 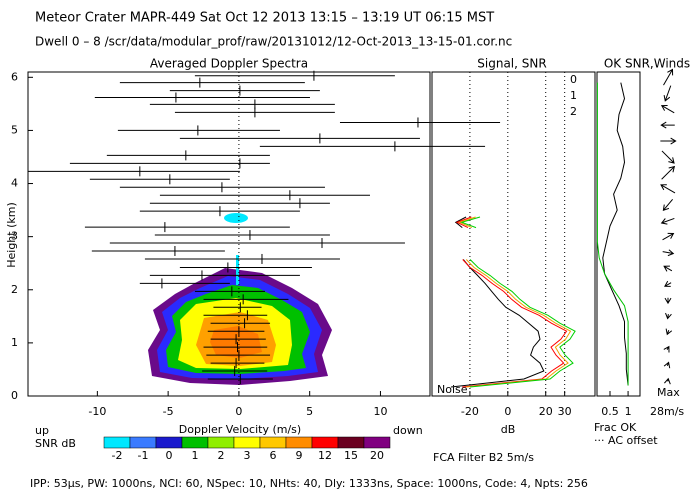 What do you see at coordinates (565, 411) in the screenshot?
I see `x-tick-label: 30` at bounding box center [565, 411].